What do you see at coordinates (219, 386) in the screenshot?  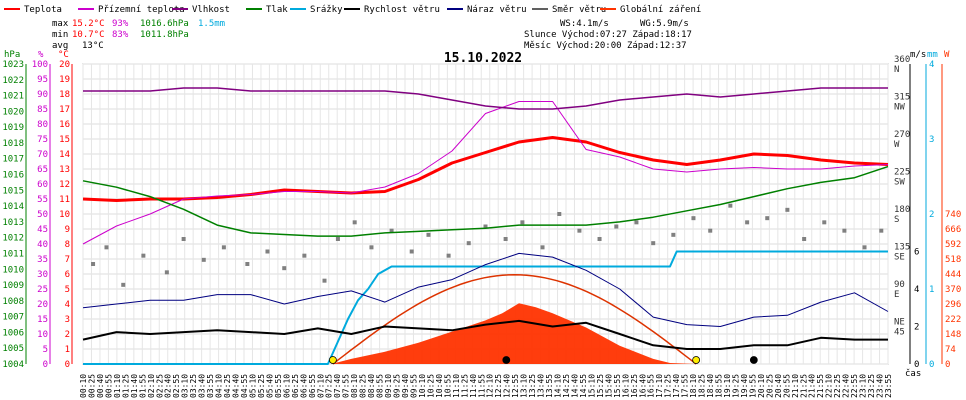 I see `x-tick-label: 04:10` at bounding box center [219, 386].